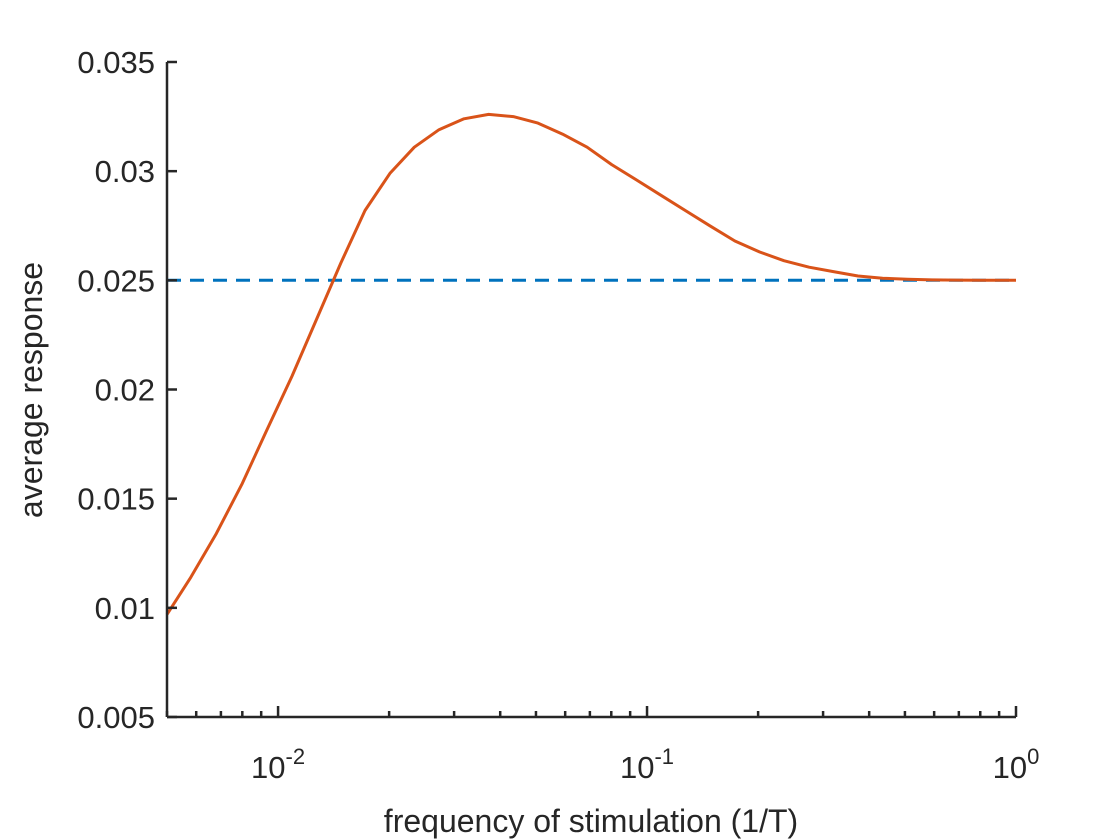 This screenshot has width=1120, height=840. What do you see at coordinates (116, 717) in the screenshot?
I see `y-tick-label: 0.005` at bounding box center [116, 717].